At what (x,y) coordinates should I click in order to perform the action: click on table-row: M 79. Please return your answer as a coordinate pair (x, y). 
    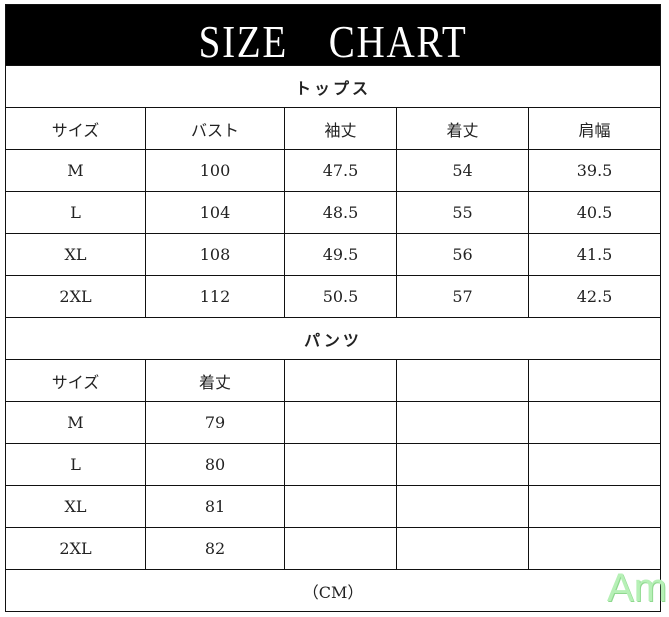
    Looking at the image, I should click on (333, 422).